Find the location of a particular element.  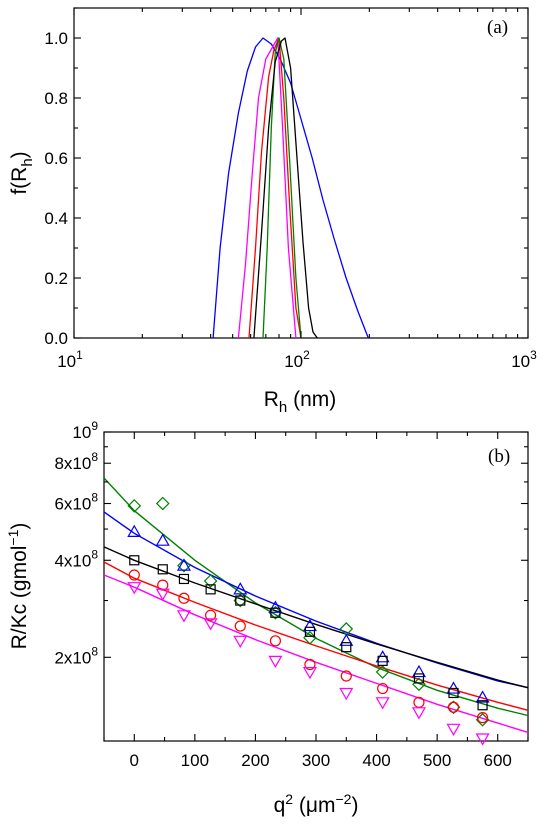

panel-b-y-tick-label-2: 6x10⁸ is located at coordinates (76, 502).